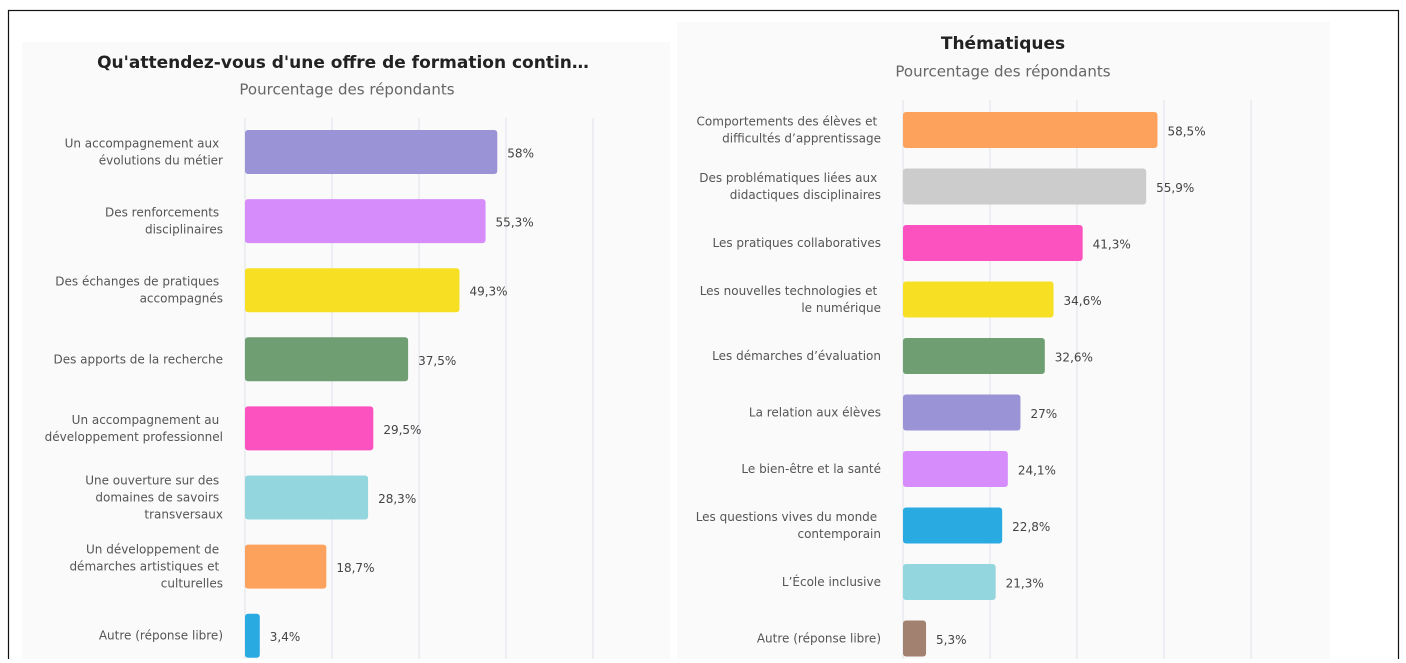 The height and width of the screenshot is (663, 1406). Describe the element at coordinates (488, 292) in the screenshot. I see `value-label: 49,3%` at that location.